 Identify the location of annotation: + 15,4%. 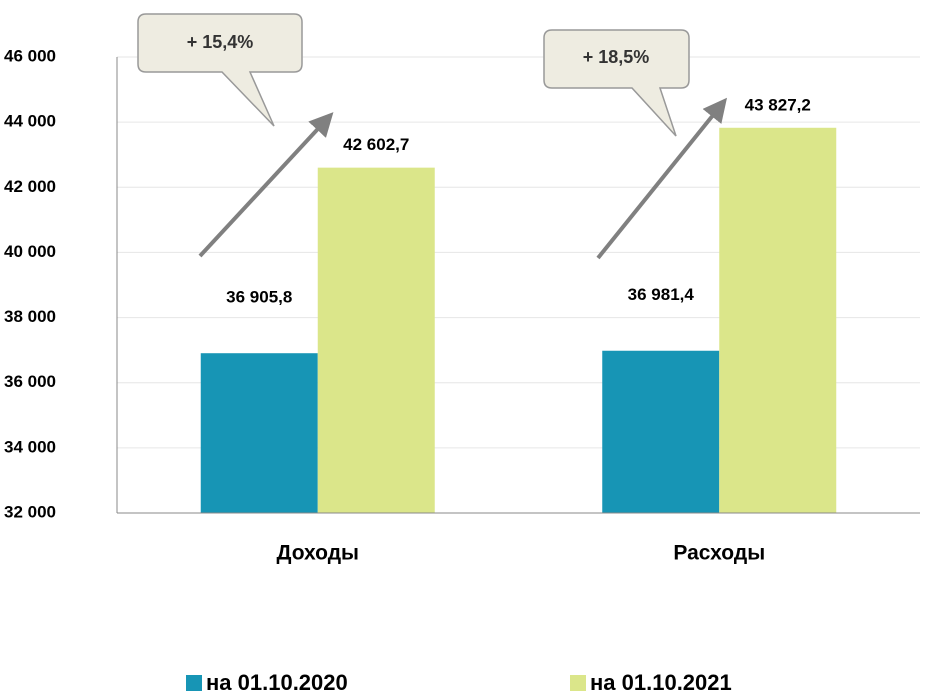
(220, 42).